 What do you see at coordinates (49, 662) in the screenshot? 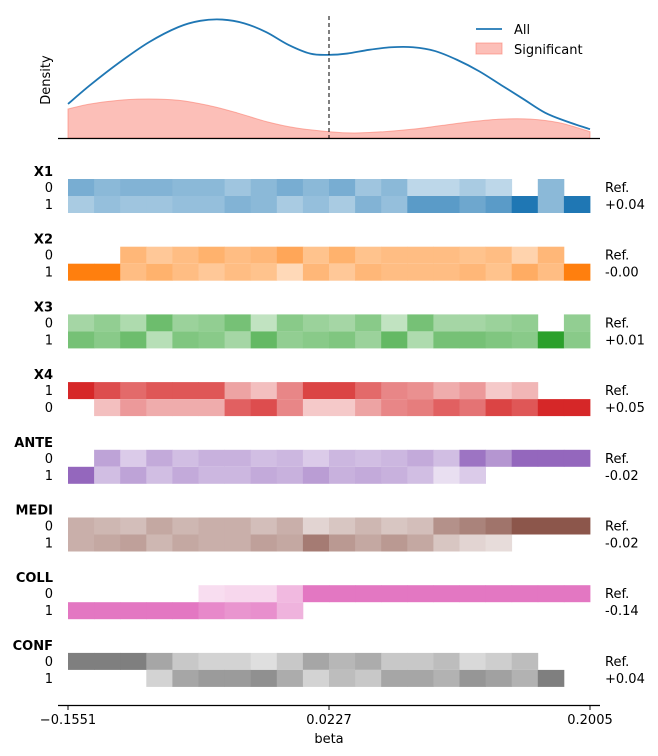
I see `level-label: 0` at bounding box center [49, 662].